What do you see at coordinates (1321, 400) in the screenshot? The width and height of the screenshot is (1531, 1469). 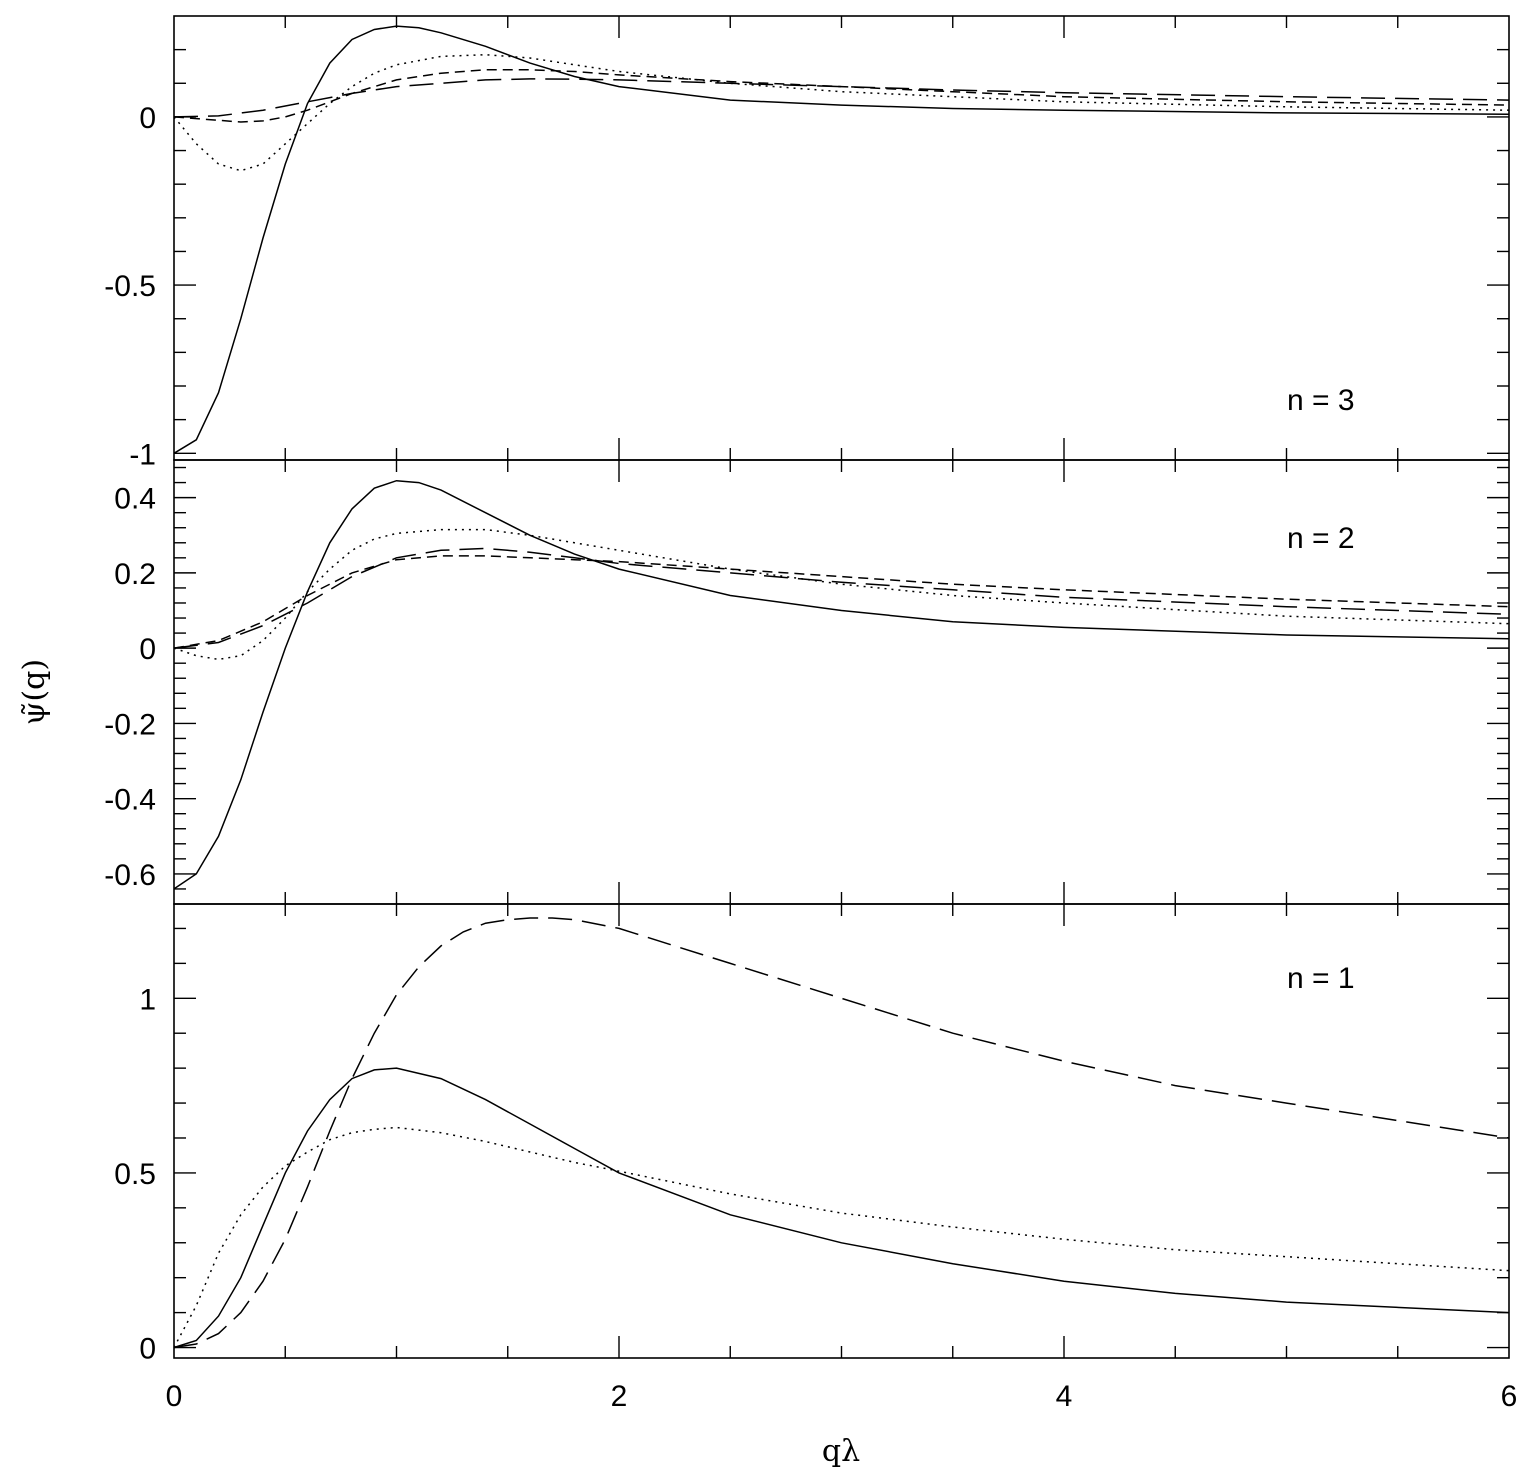 I see `panel-annotation: n = 3` at bounding box center [1321, 400].